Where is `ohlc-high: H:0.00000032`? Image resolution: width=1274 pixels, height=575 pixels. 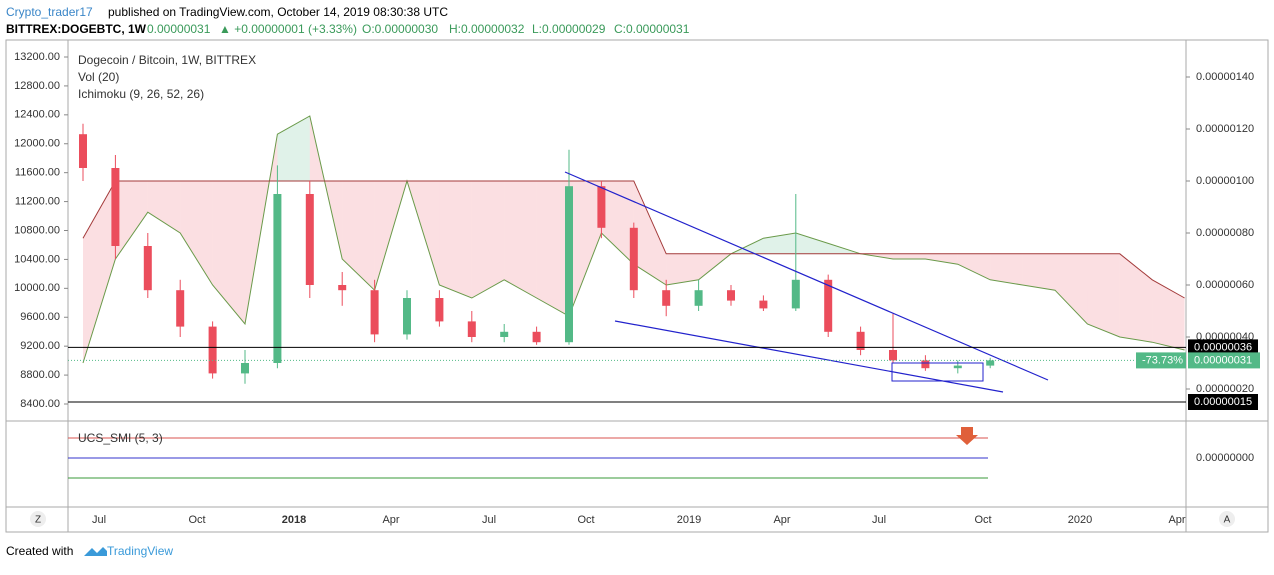
ohlc-high: H:0.00000032 is located at coordinates (487, 29).